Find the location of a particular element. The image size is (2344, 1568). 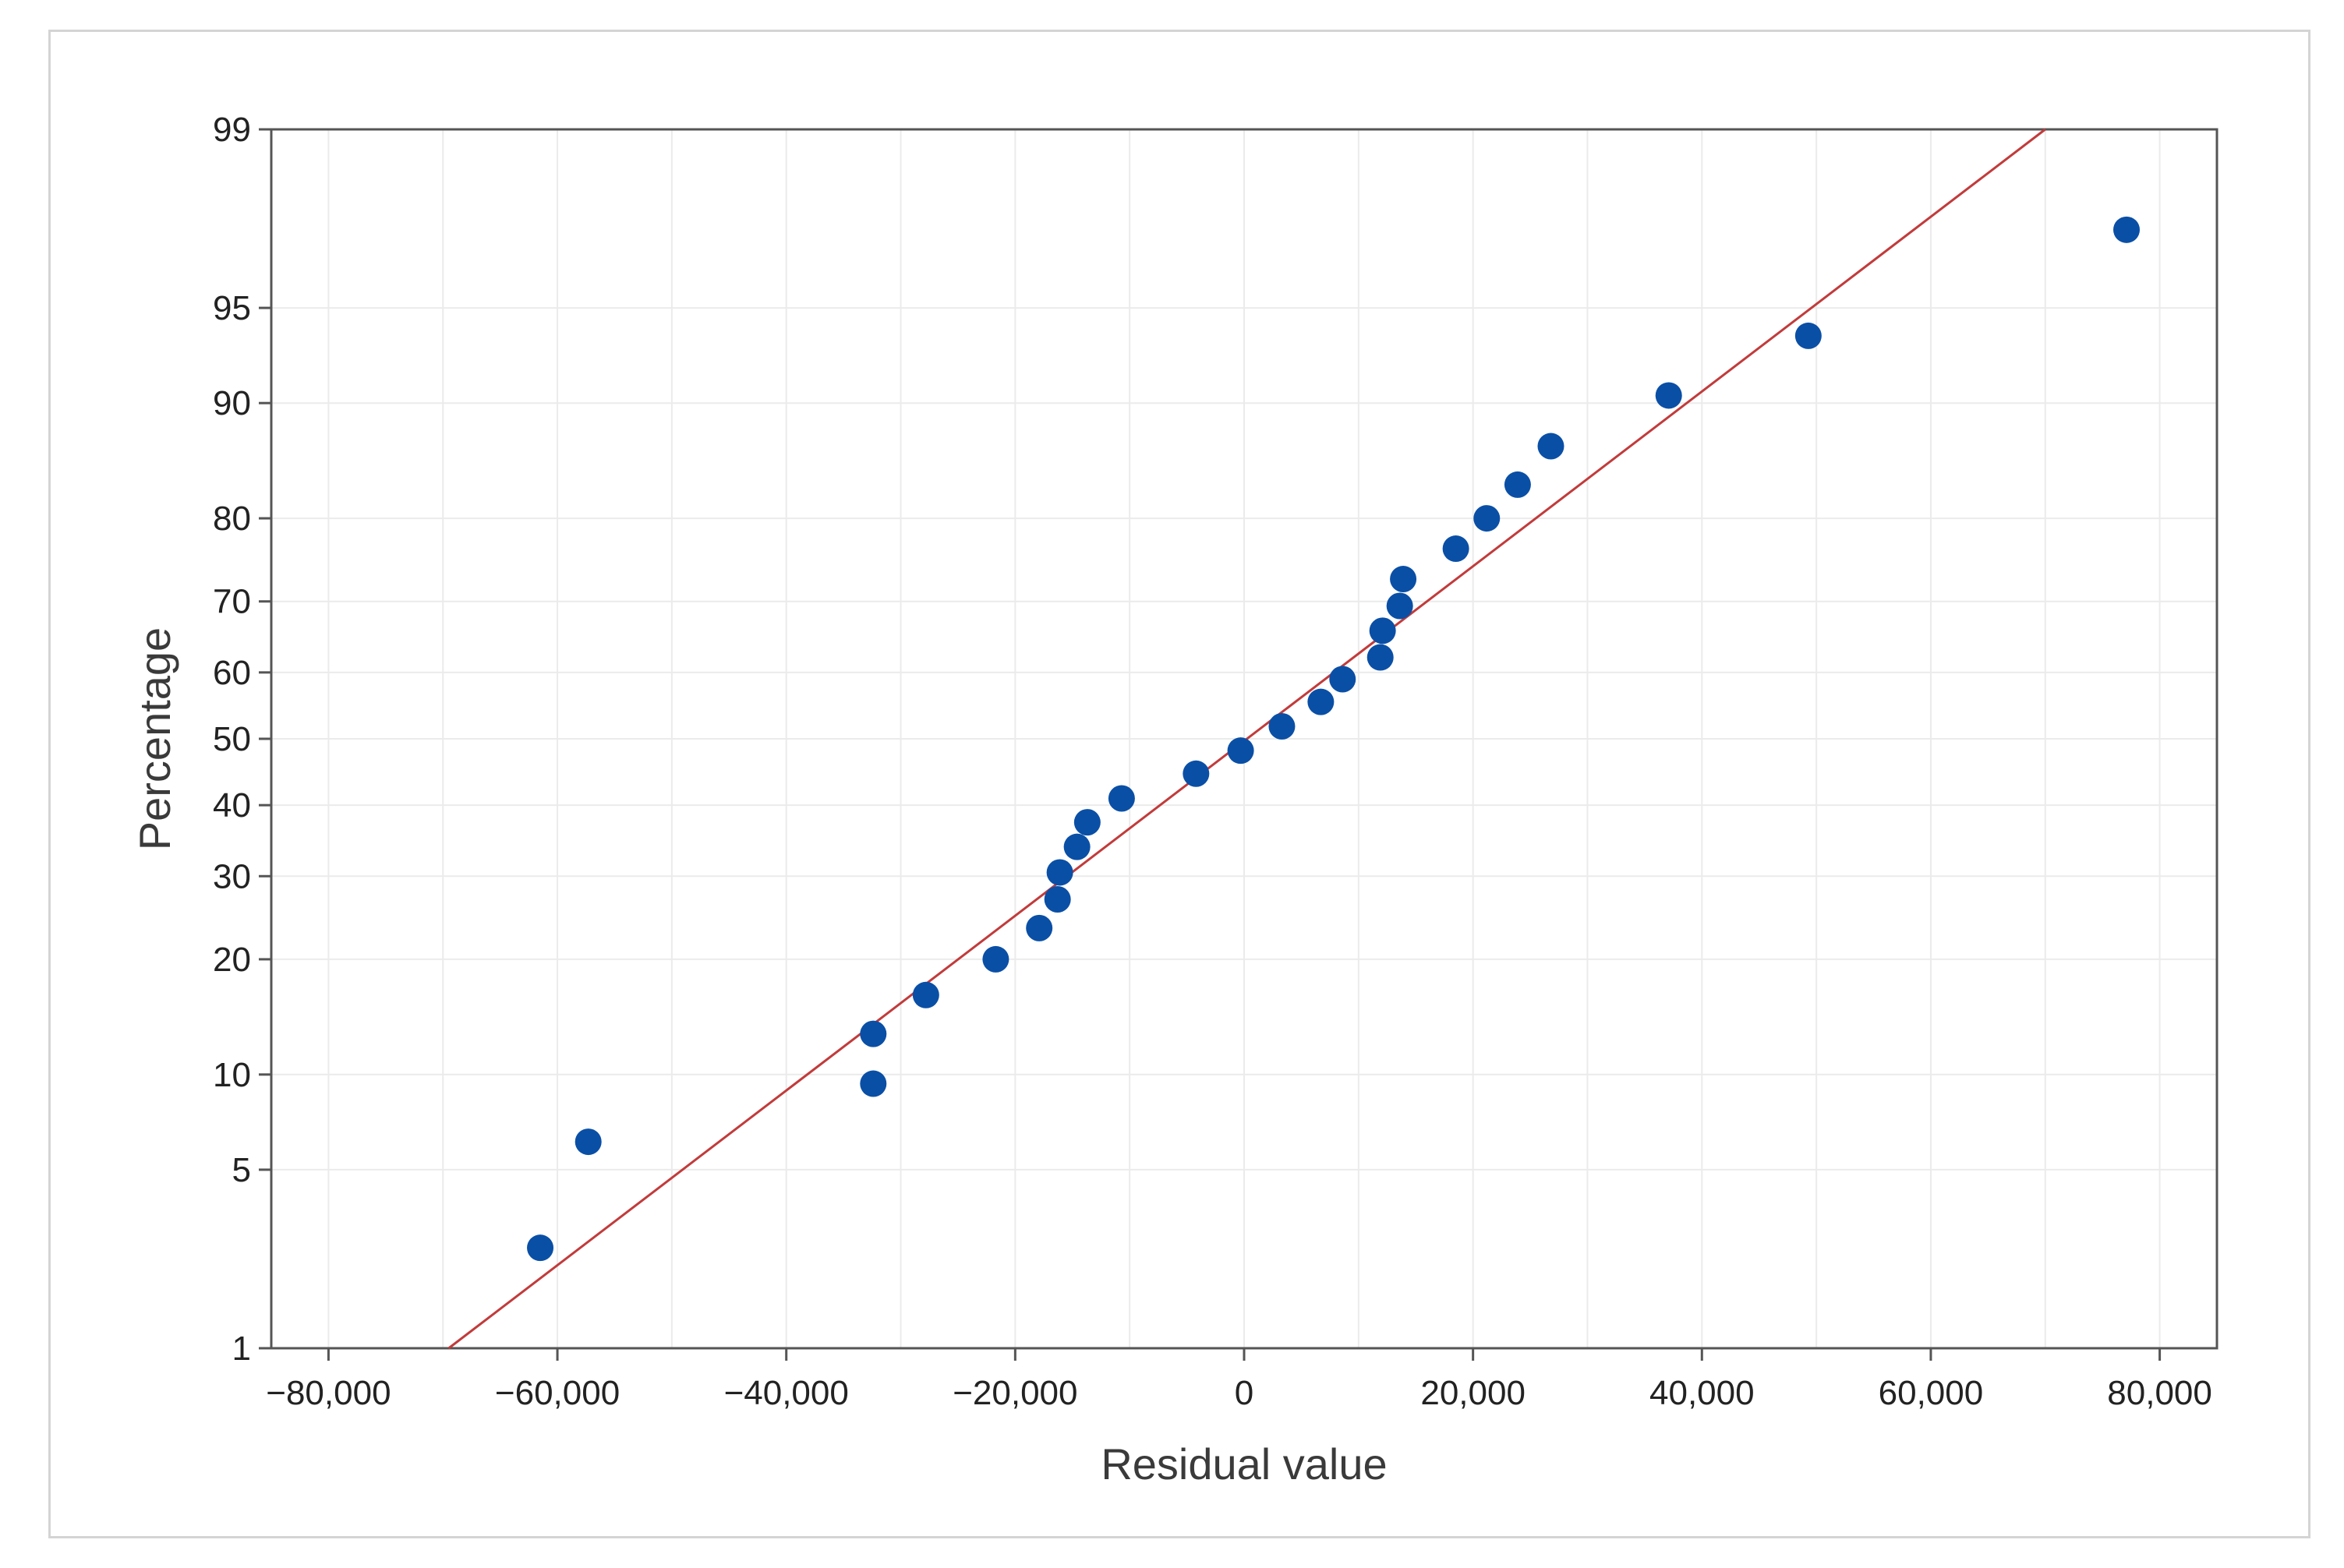

y-tick-label: 5 is located at coordinates (241, 1170).